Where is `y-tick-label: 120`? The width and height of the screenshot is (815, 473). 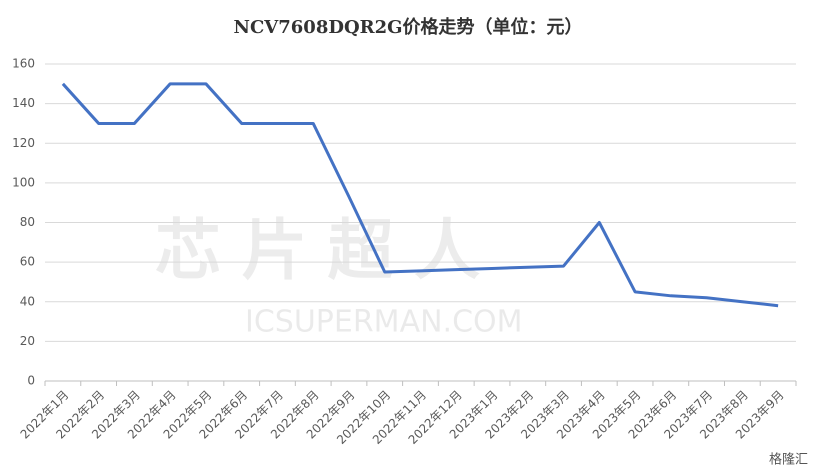 y-tick-label: 120 is located at coordinates (23, 143).